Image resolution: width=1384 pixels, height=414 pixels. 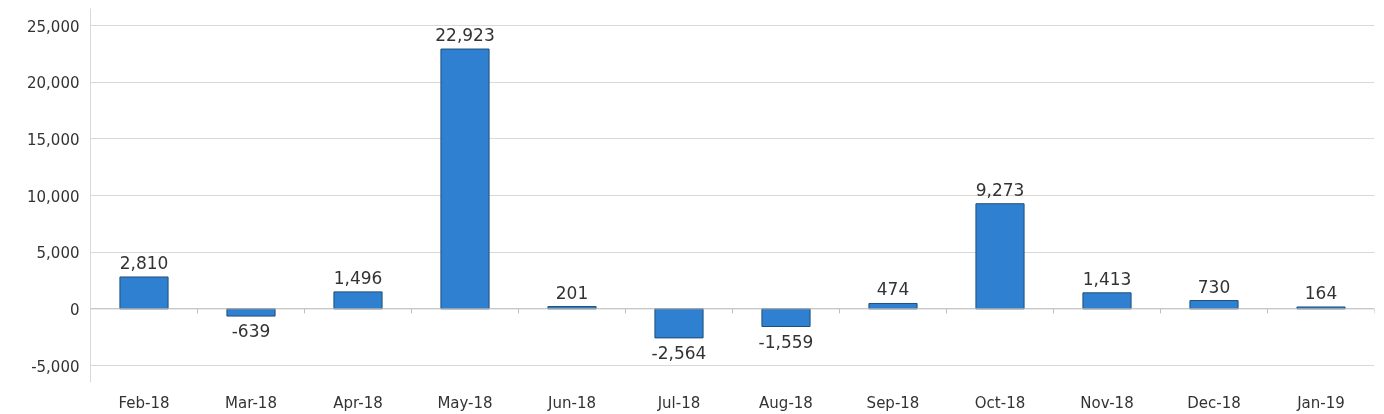 What do you see at coordinates (358, 402) in the screenshot?
I see `x-tick-label: Apr-18` at bounding box center [358, 402].